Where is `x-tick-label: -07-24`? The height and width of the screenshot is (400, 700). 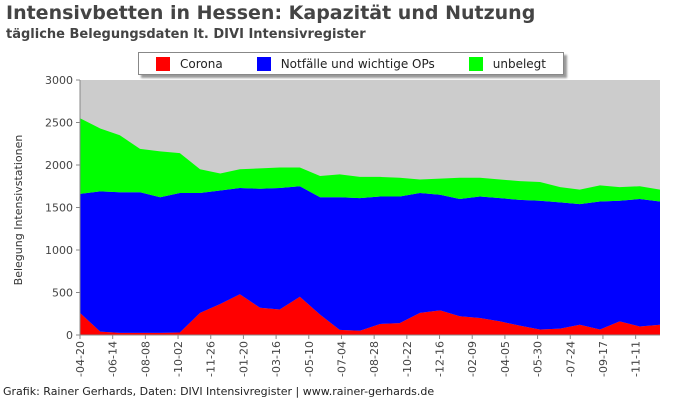 x-tick-label: -07-24 is located at coordinates (570, 359).